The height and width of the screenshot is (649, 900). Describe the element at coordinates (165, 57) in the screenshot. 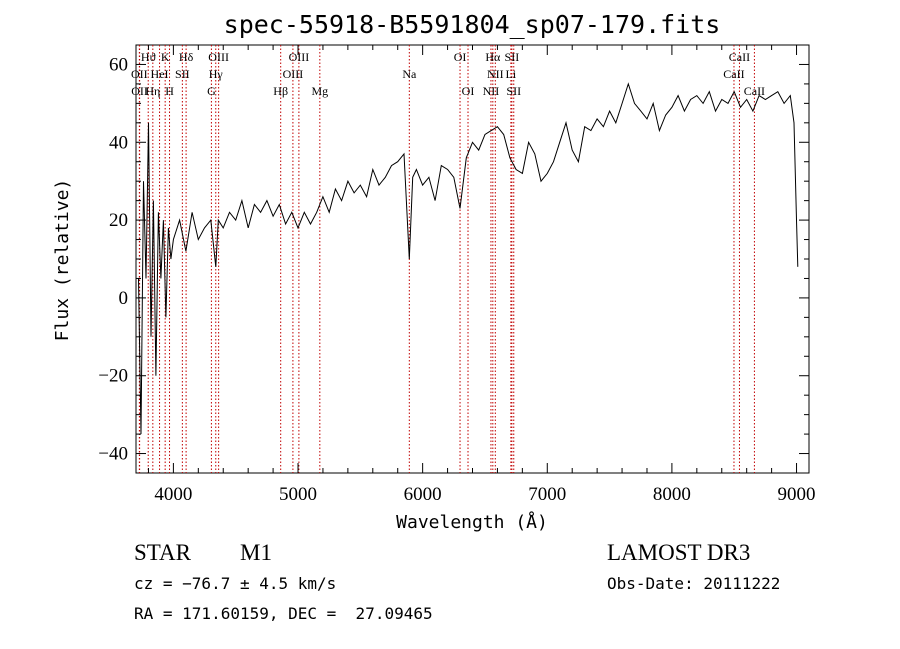

I see `line-label: K` at that location.